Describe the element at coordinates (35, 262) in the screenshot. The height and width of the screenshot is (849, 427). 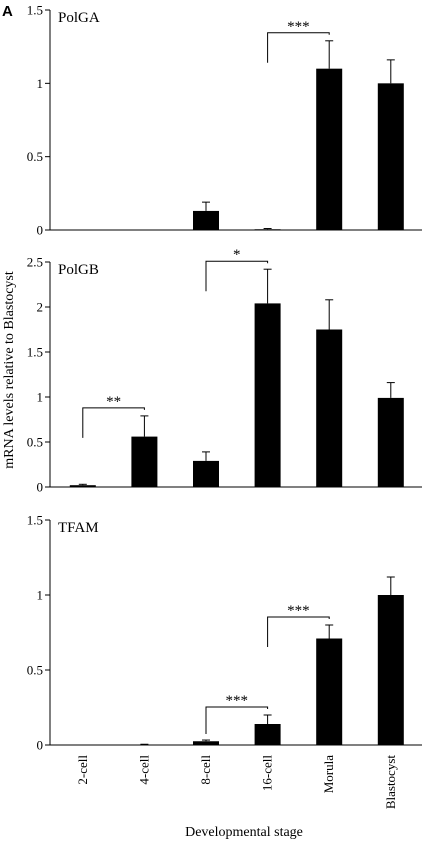
I see `y-tick-label: 2.5` at that location.